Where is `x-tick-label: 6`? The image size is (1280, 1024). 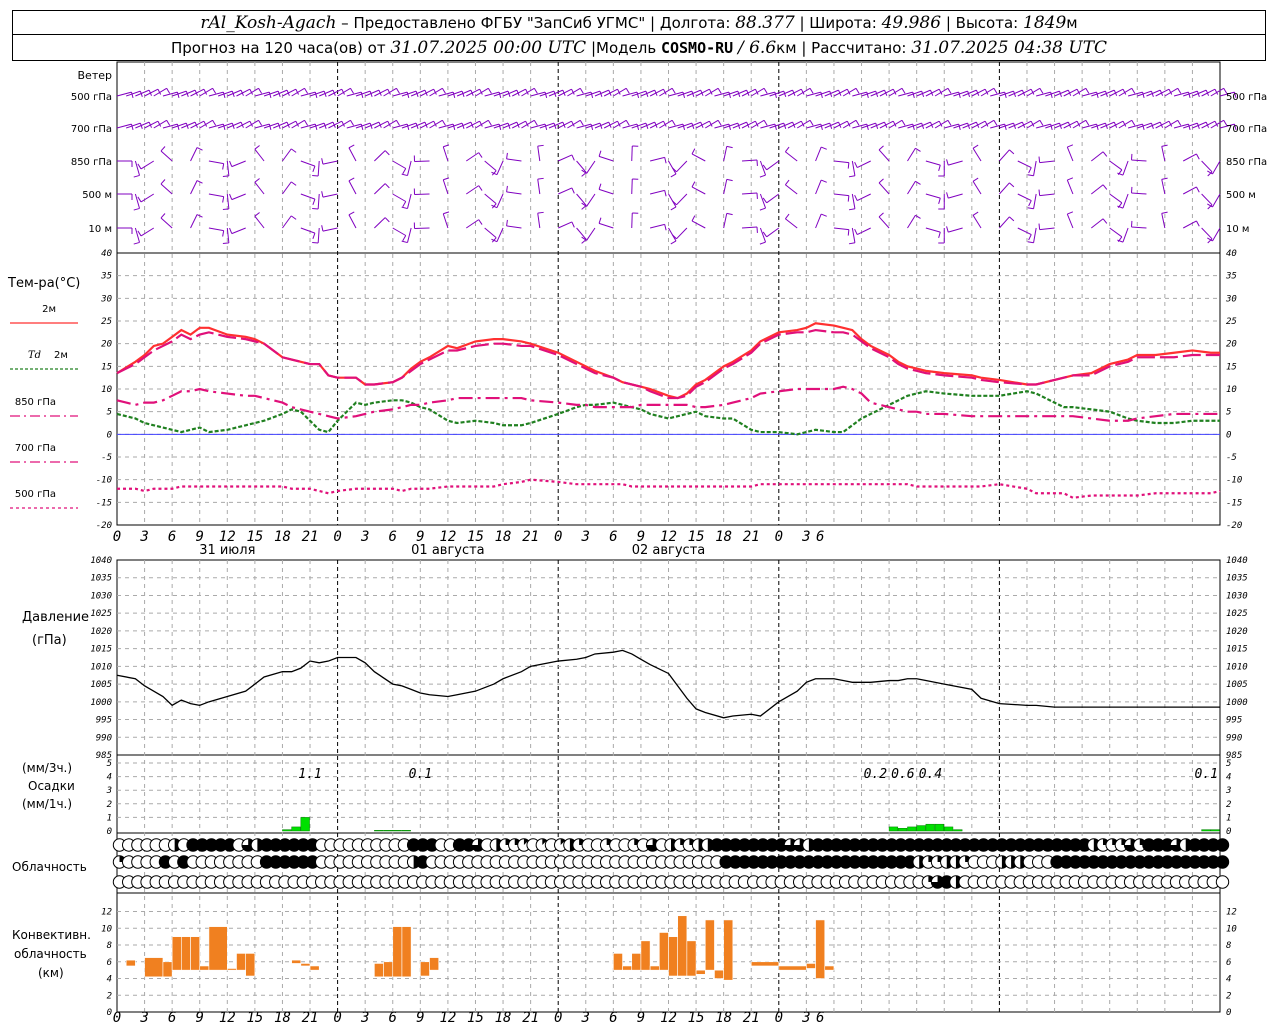
x-tick-label: 6 is located at coordinates (393, 1017).